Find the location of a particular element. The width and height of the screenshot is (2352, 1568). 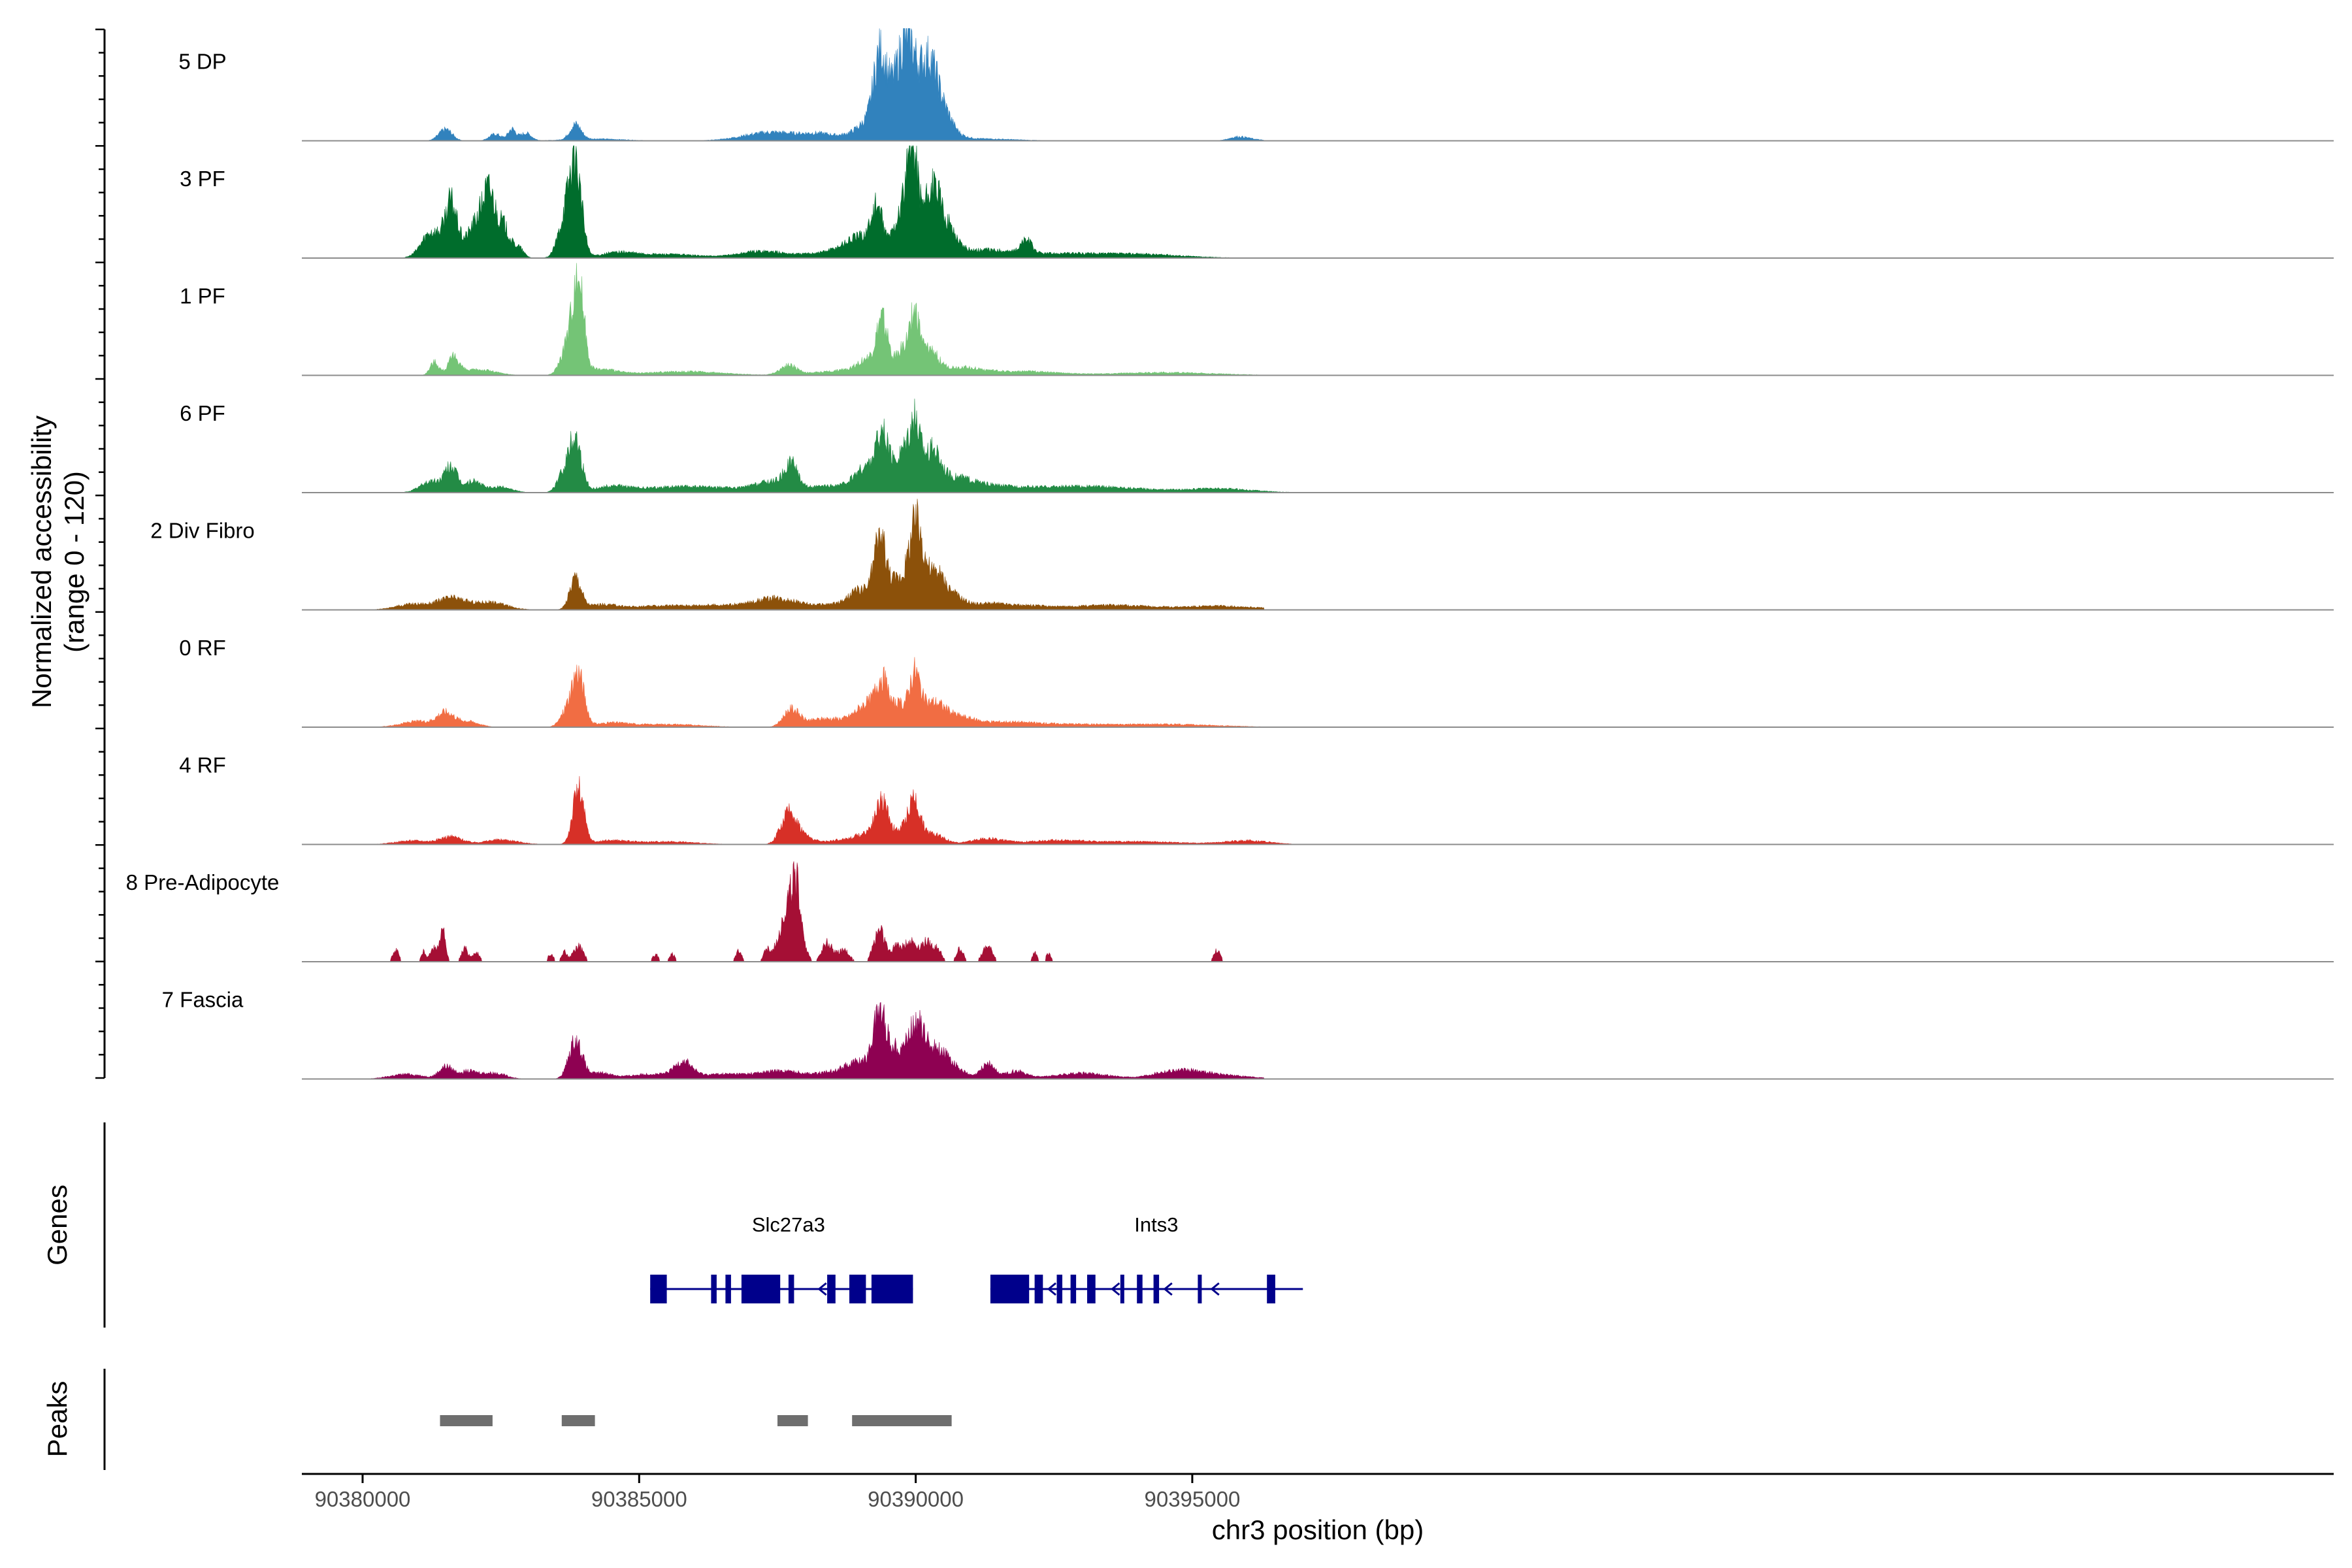

x-tick-label: 90380000 is located at coordinates (363, 1499).